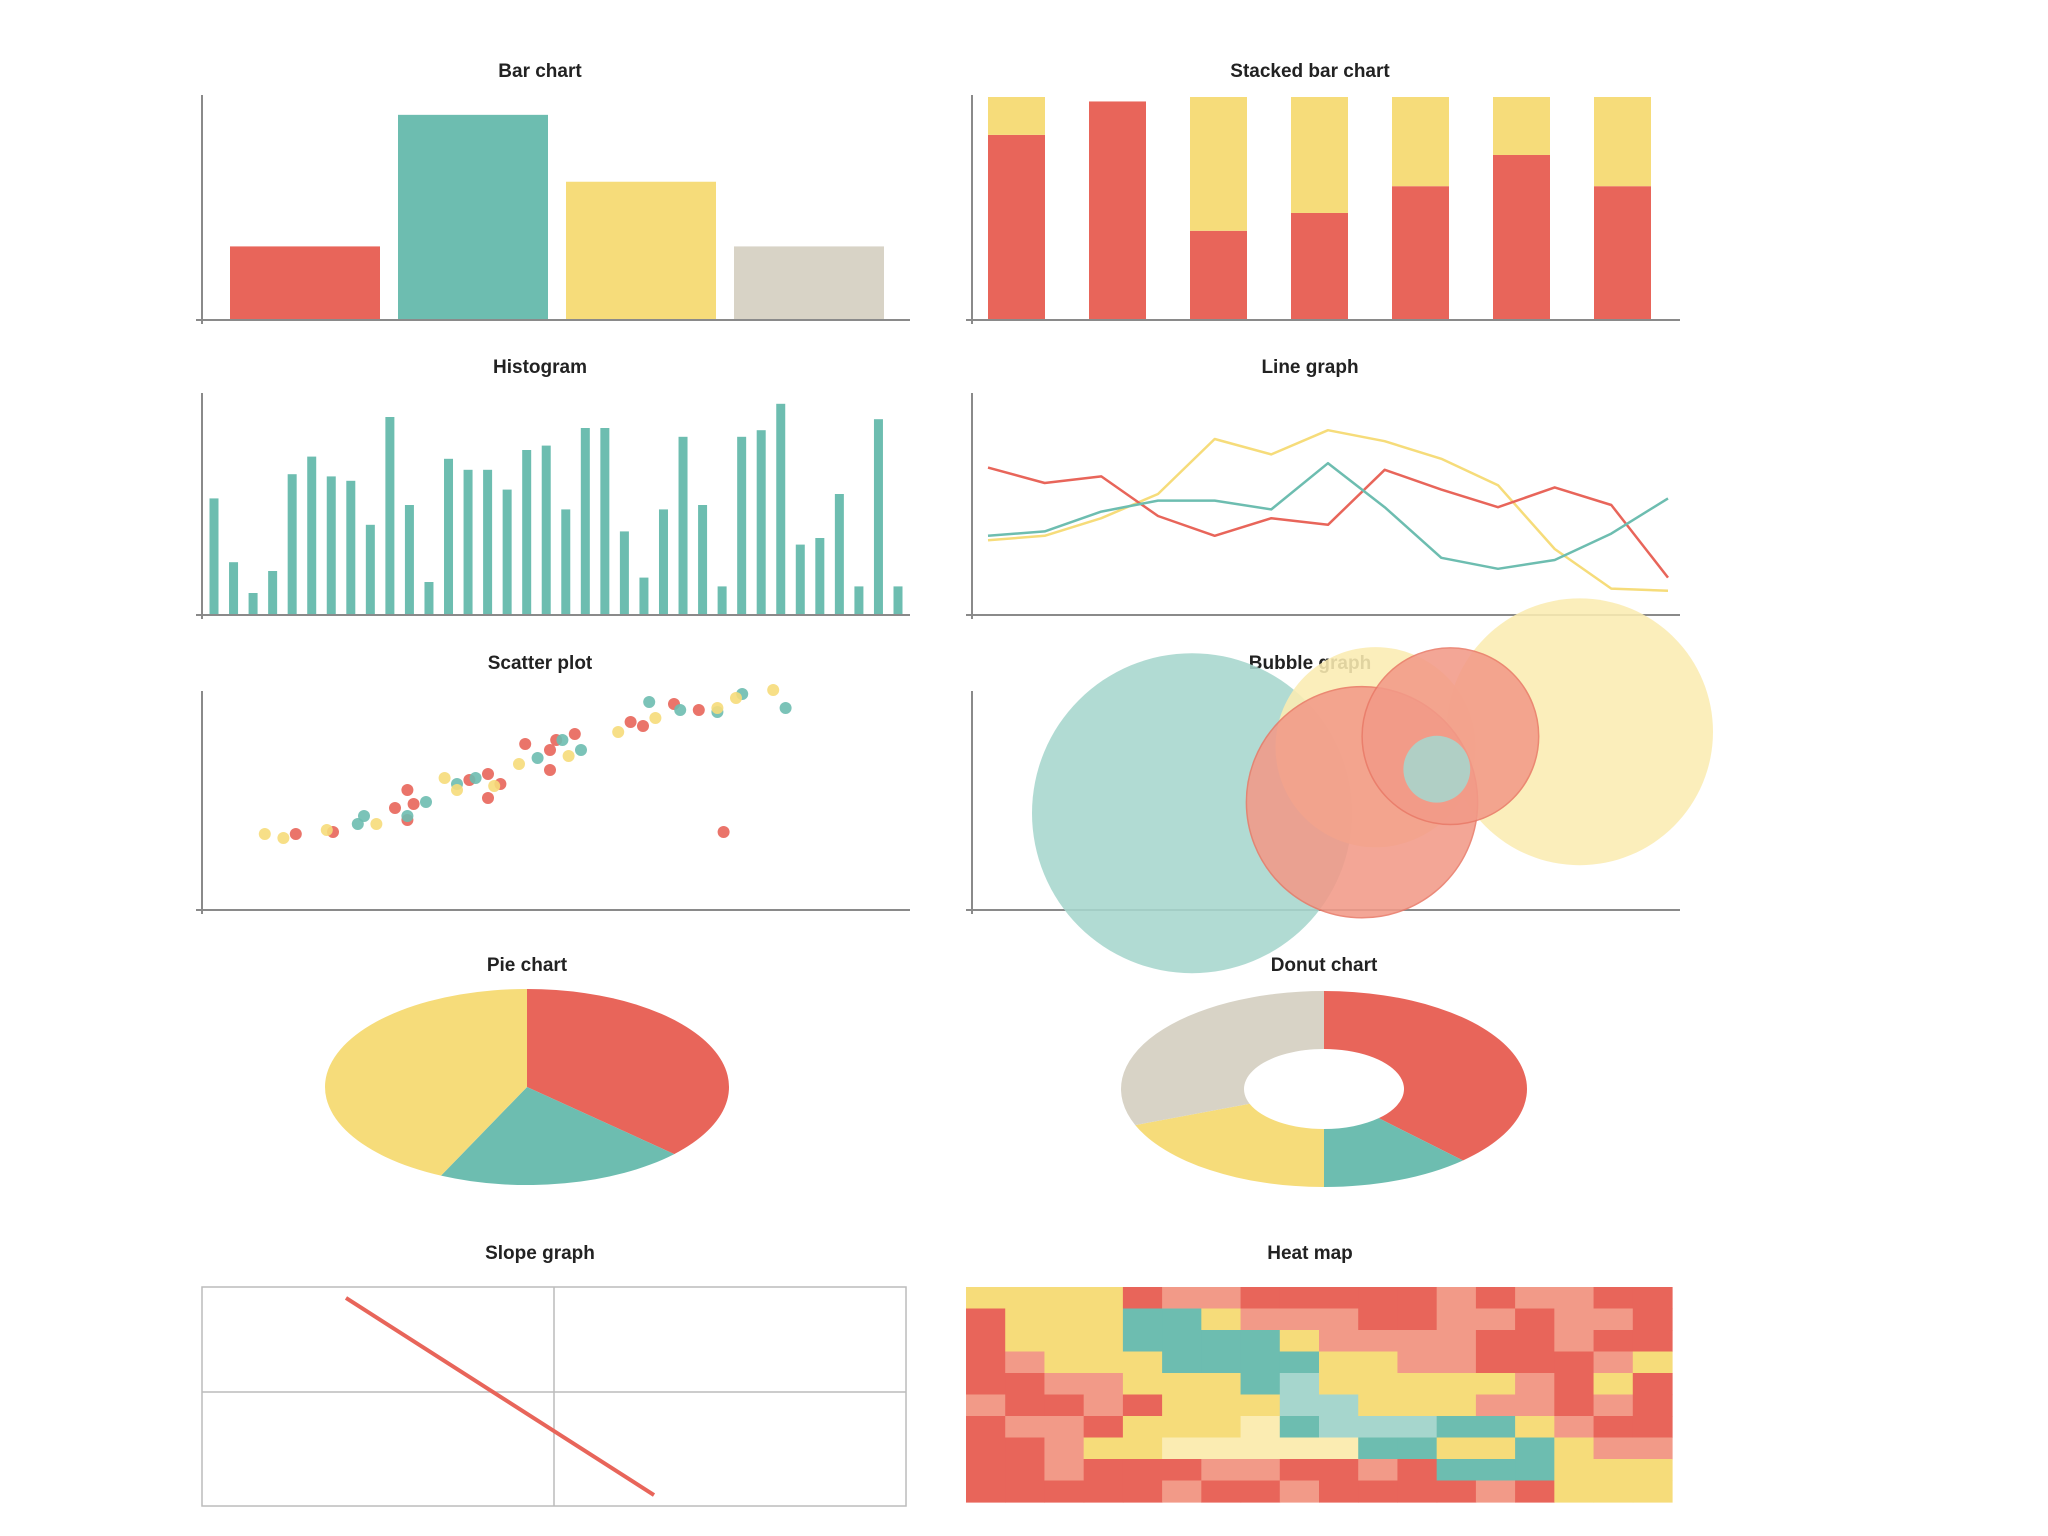 This screenshot has height=1536, width=2048. I want to click on bubble, so click(1437, 769).